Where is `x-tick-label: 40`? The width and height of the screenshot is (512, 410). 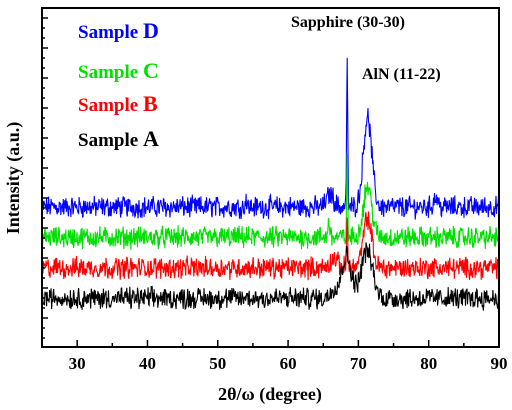 x-tick-label: 40 is located at coordinates (147, 363).